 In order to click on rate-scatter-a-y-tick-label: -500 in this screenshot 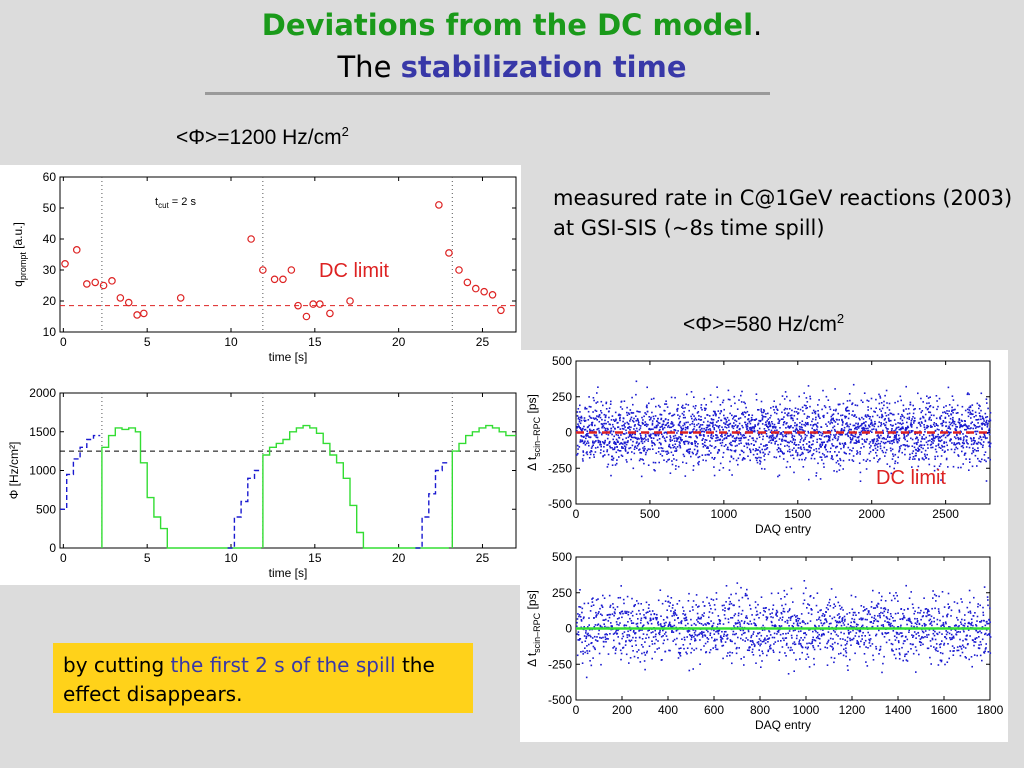, I will do `click(560, 504)`.